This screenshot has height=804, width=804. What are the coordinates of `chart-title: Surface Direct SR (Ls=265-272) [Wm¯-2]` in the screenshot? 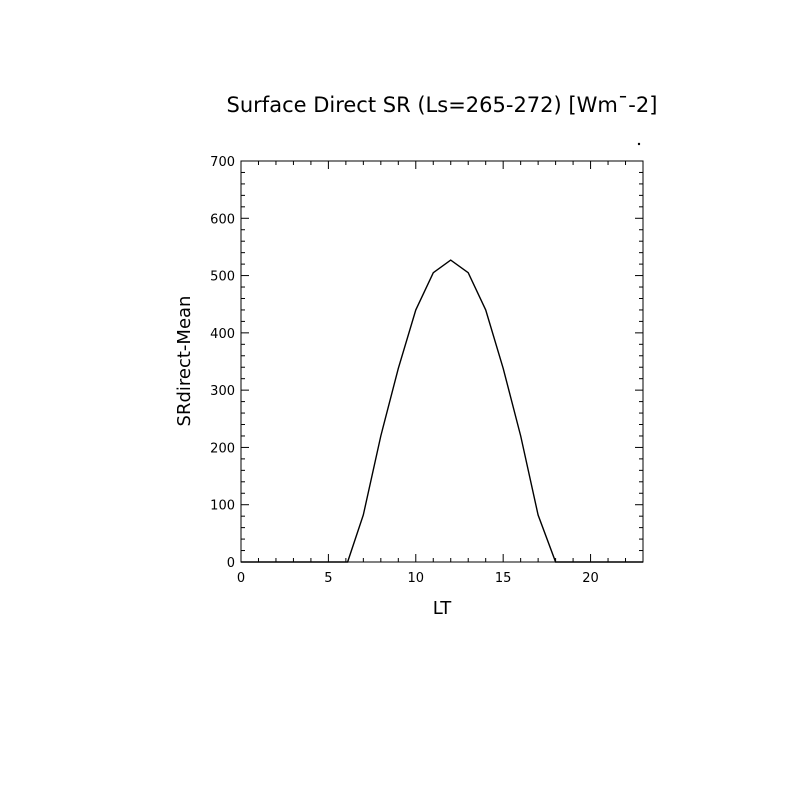 It's located at (442, 105).